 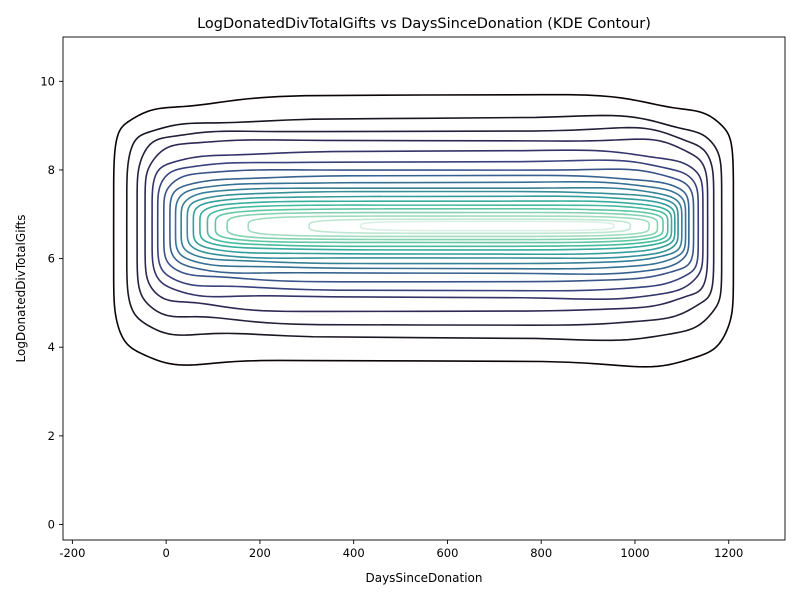 What do you see at coordinates (423, 578) in the screenshot?
I see `x-axis-label: DaysSinceDonation` at bounding box center [423, 578].